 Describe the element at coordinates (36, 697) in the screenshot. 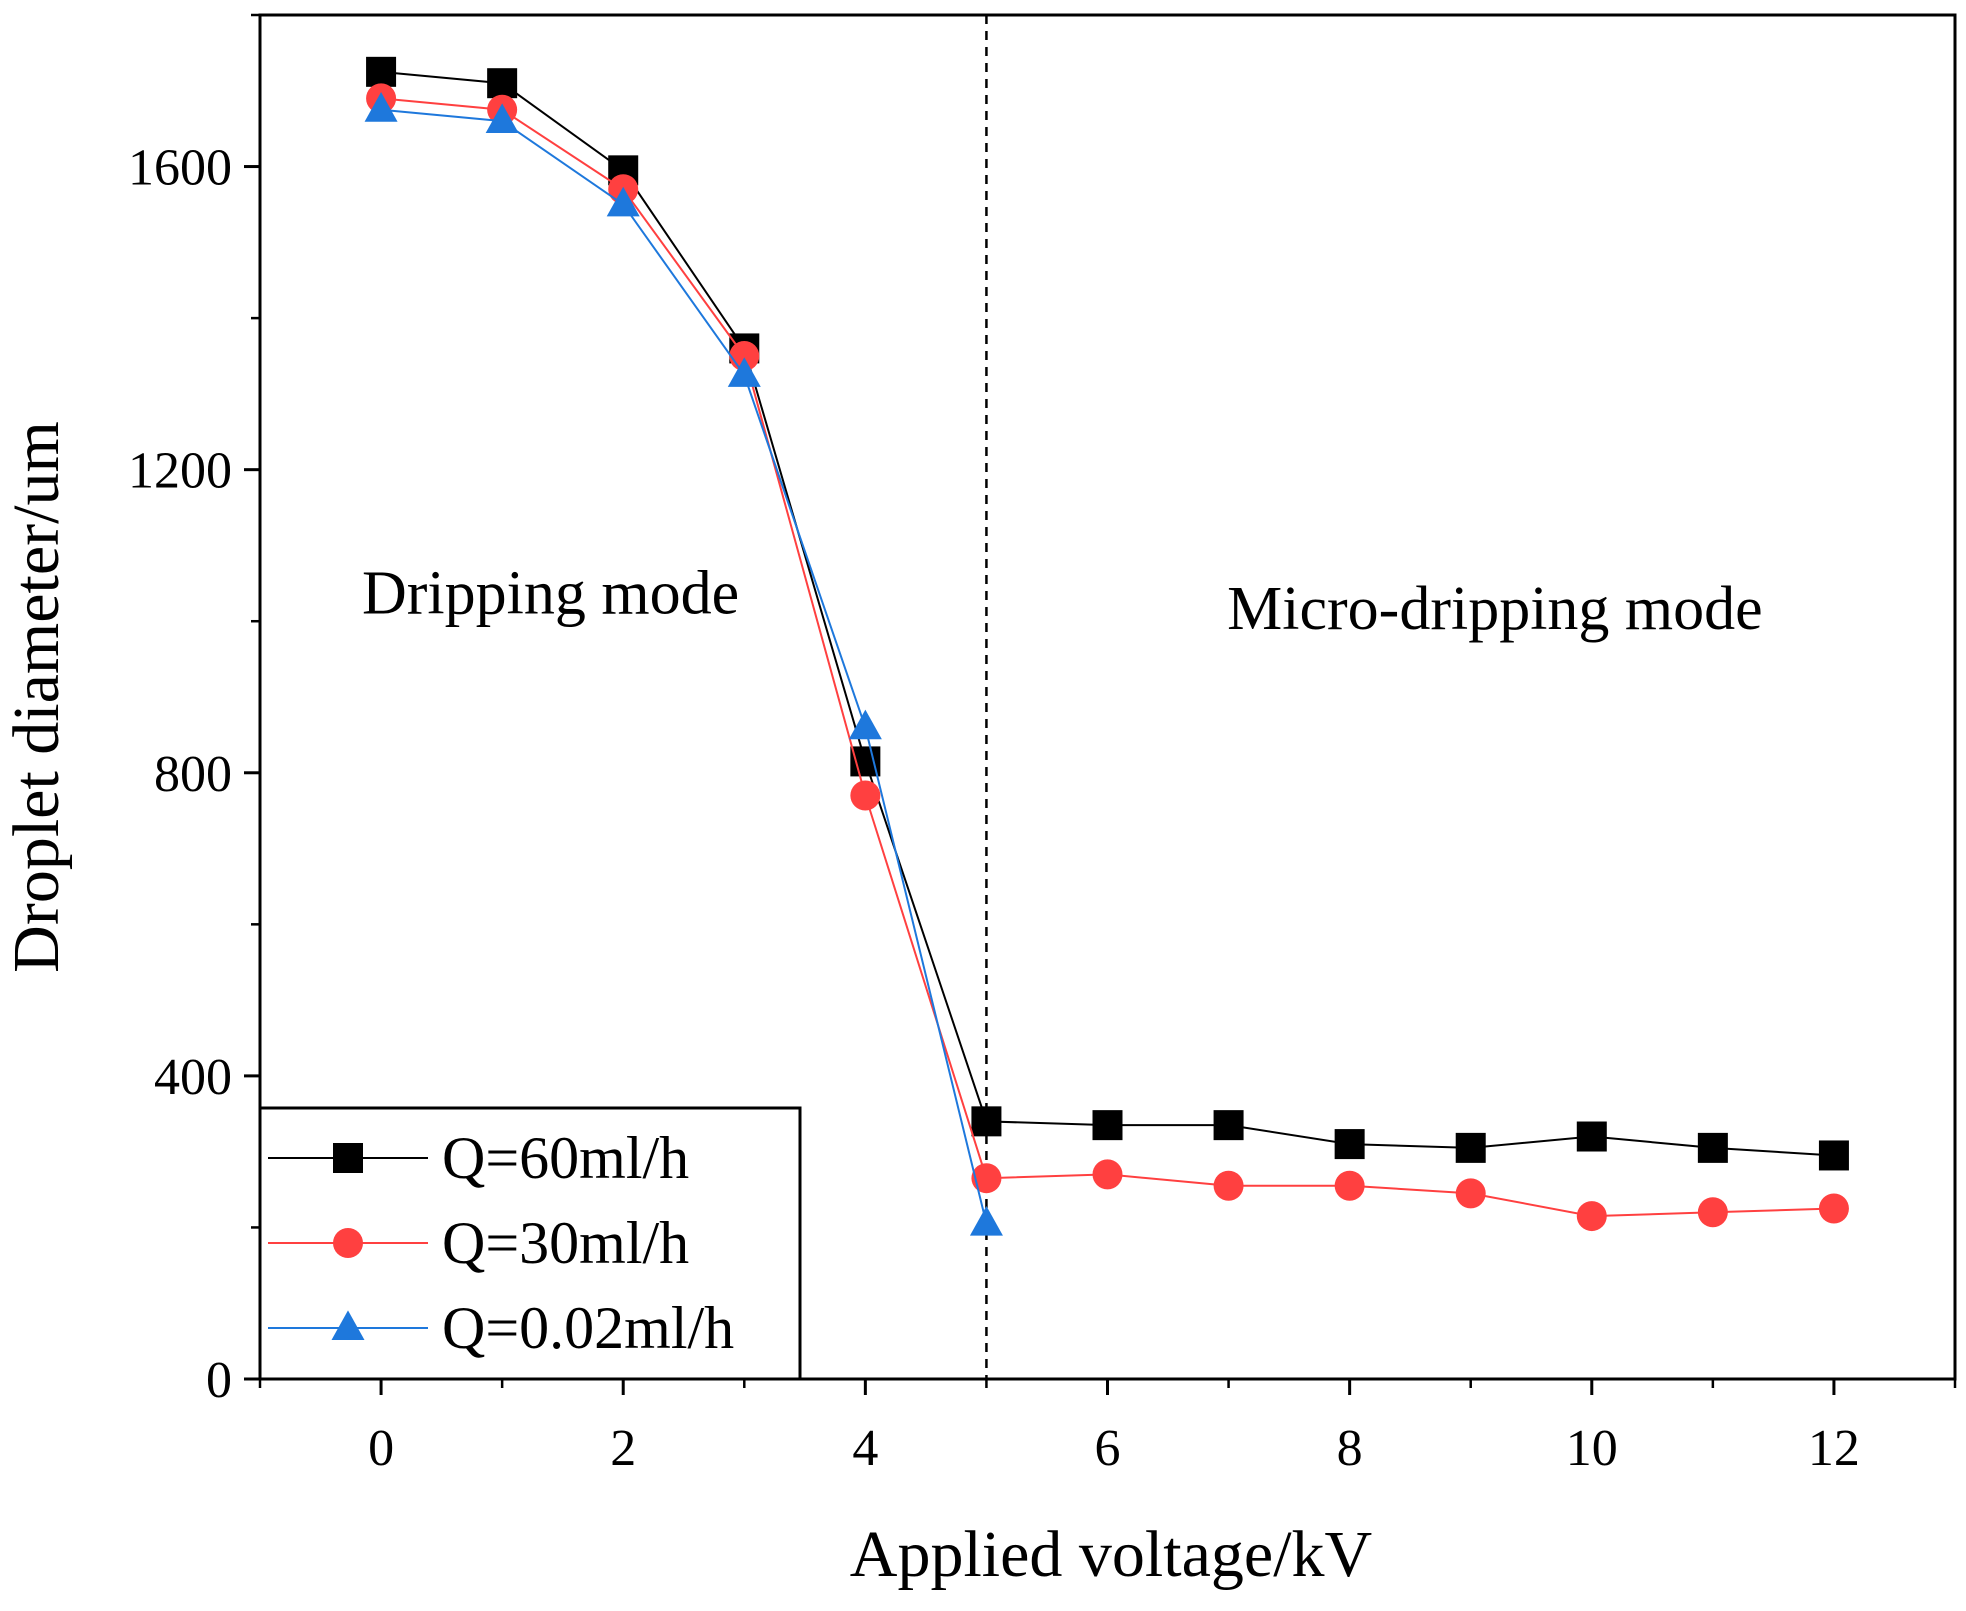

I see `y-axis-title: Droplet diameter/um` at that location.